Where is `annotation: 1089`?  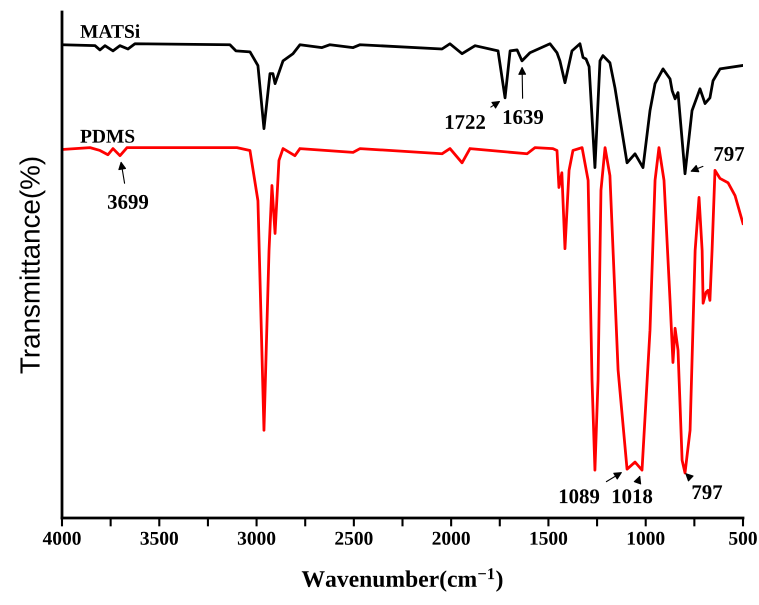
annotation: 1089 is located at coordinates (580, 496).